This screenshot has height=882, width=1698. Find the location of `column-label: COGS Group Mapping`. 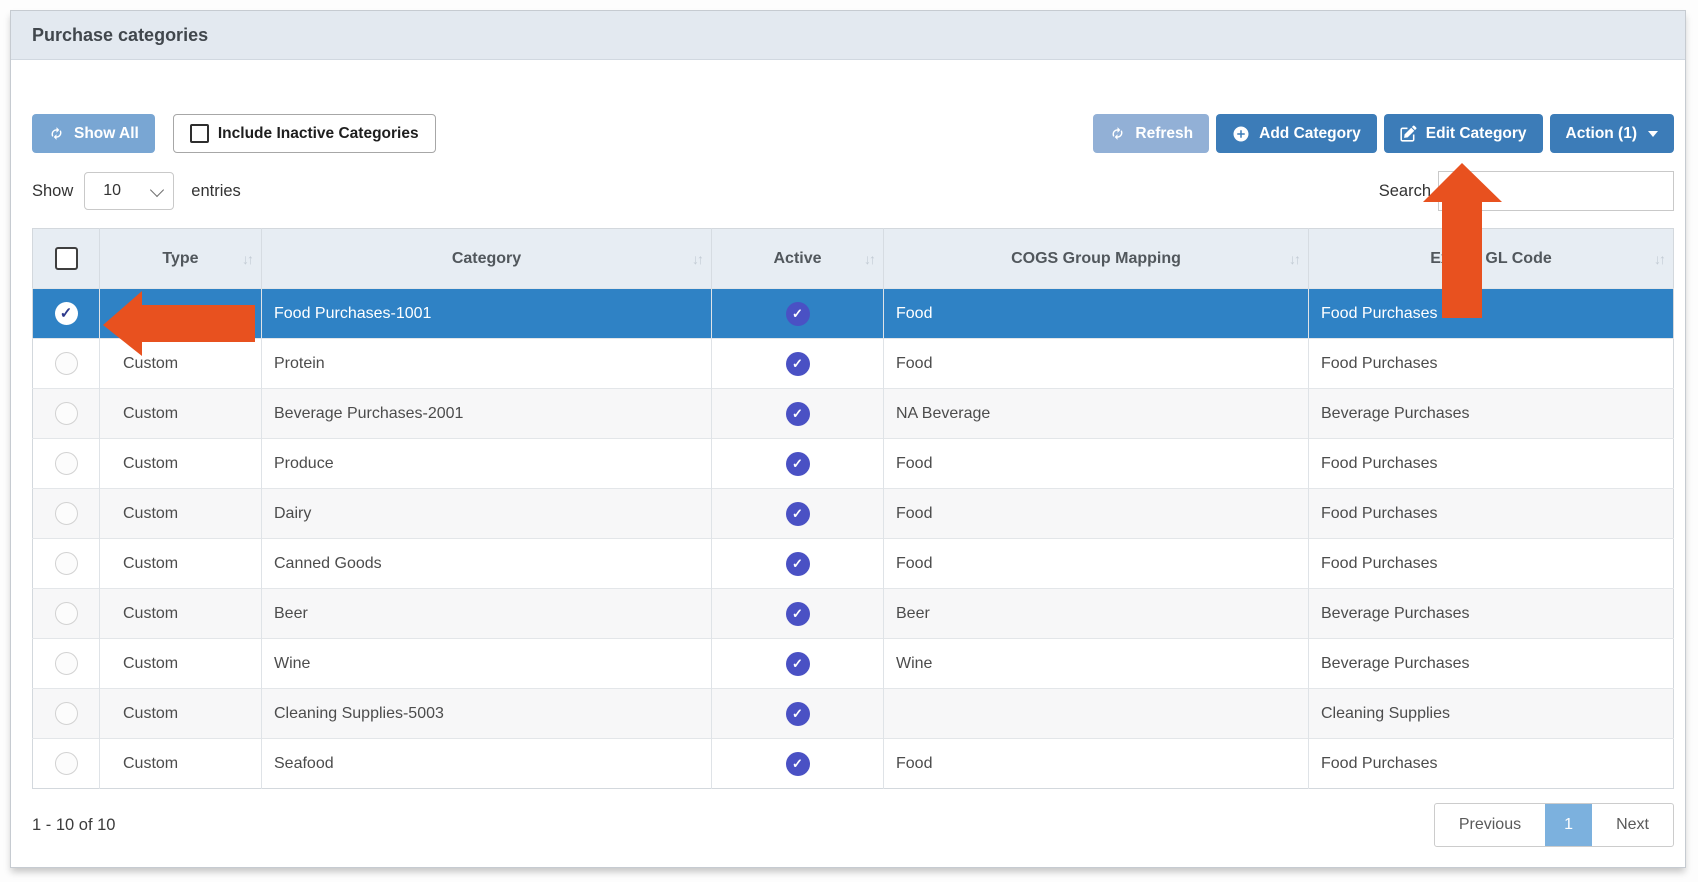

column-label: COGS Group Mapping is located at coordinates (1096, 258).